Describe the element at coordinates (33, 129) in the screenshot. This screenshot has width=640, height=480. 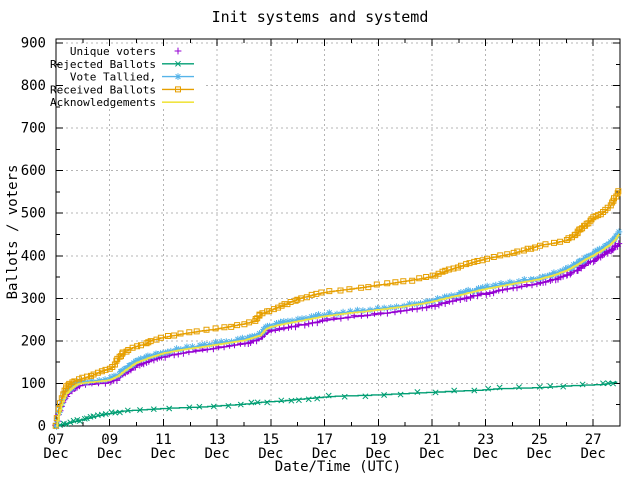
I see `y-tick-label: 700` at that location.